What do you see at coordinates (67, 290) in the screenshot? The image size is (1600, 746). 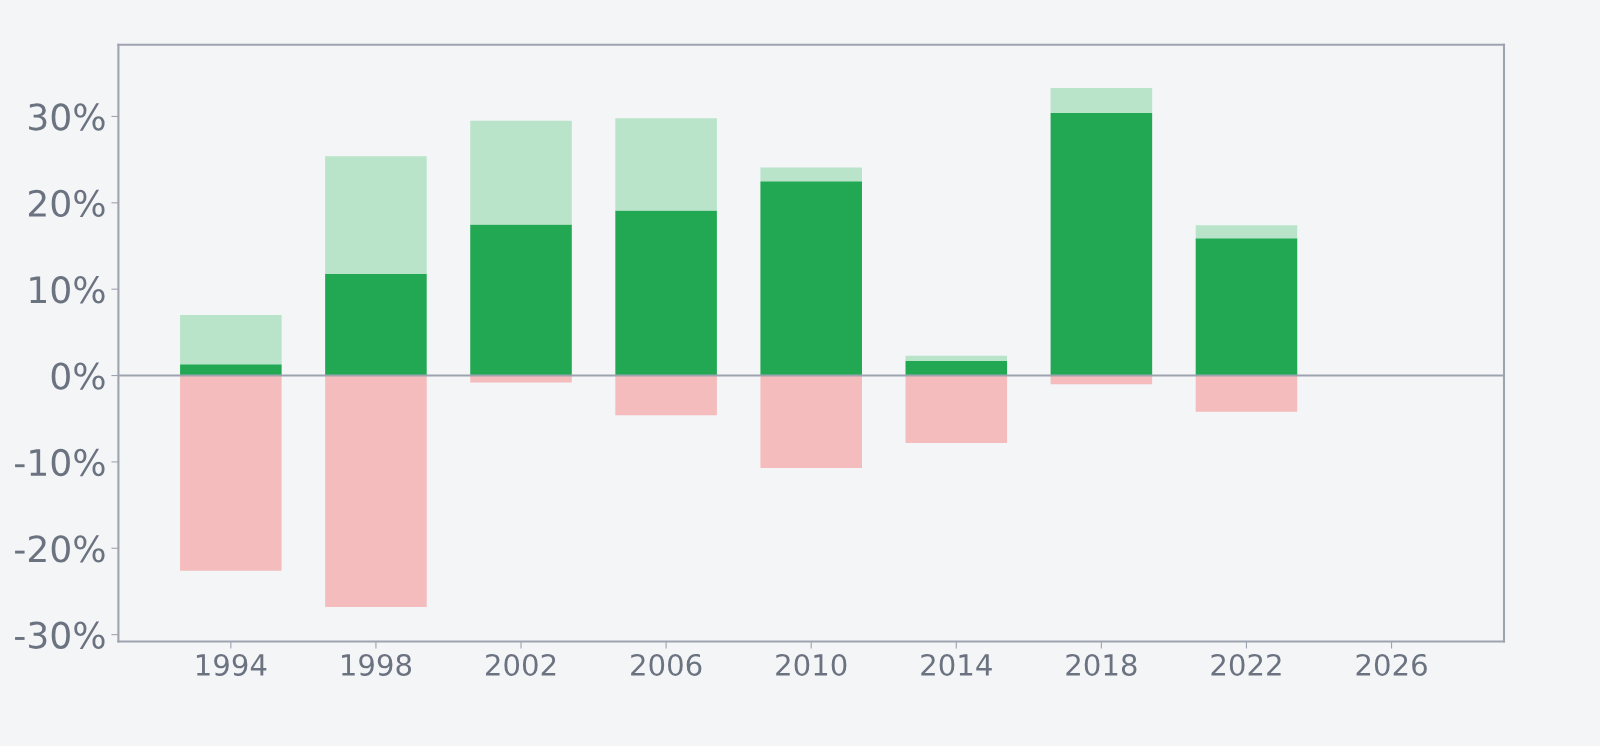 I see `y-tick-label: 10%` at bounding box center [67, 290].